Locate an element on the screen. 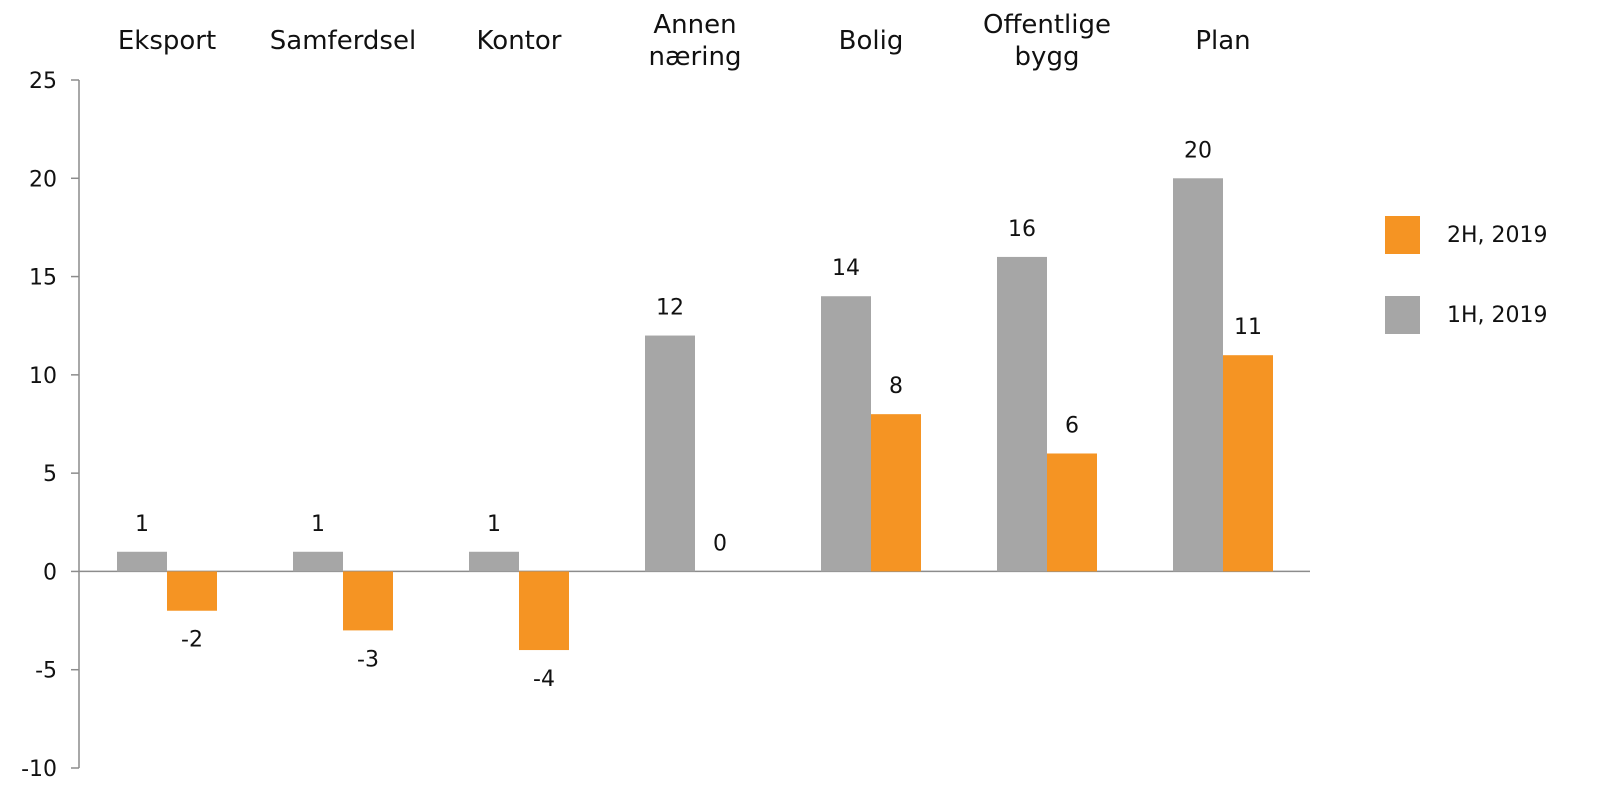 The height and width of the screenshot is (801, 1620). legend: 2H, 2019 1H, 2019 is located at coordinates (1466, 275).